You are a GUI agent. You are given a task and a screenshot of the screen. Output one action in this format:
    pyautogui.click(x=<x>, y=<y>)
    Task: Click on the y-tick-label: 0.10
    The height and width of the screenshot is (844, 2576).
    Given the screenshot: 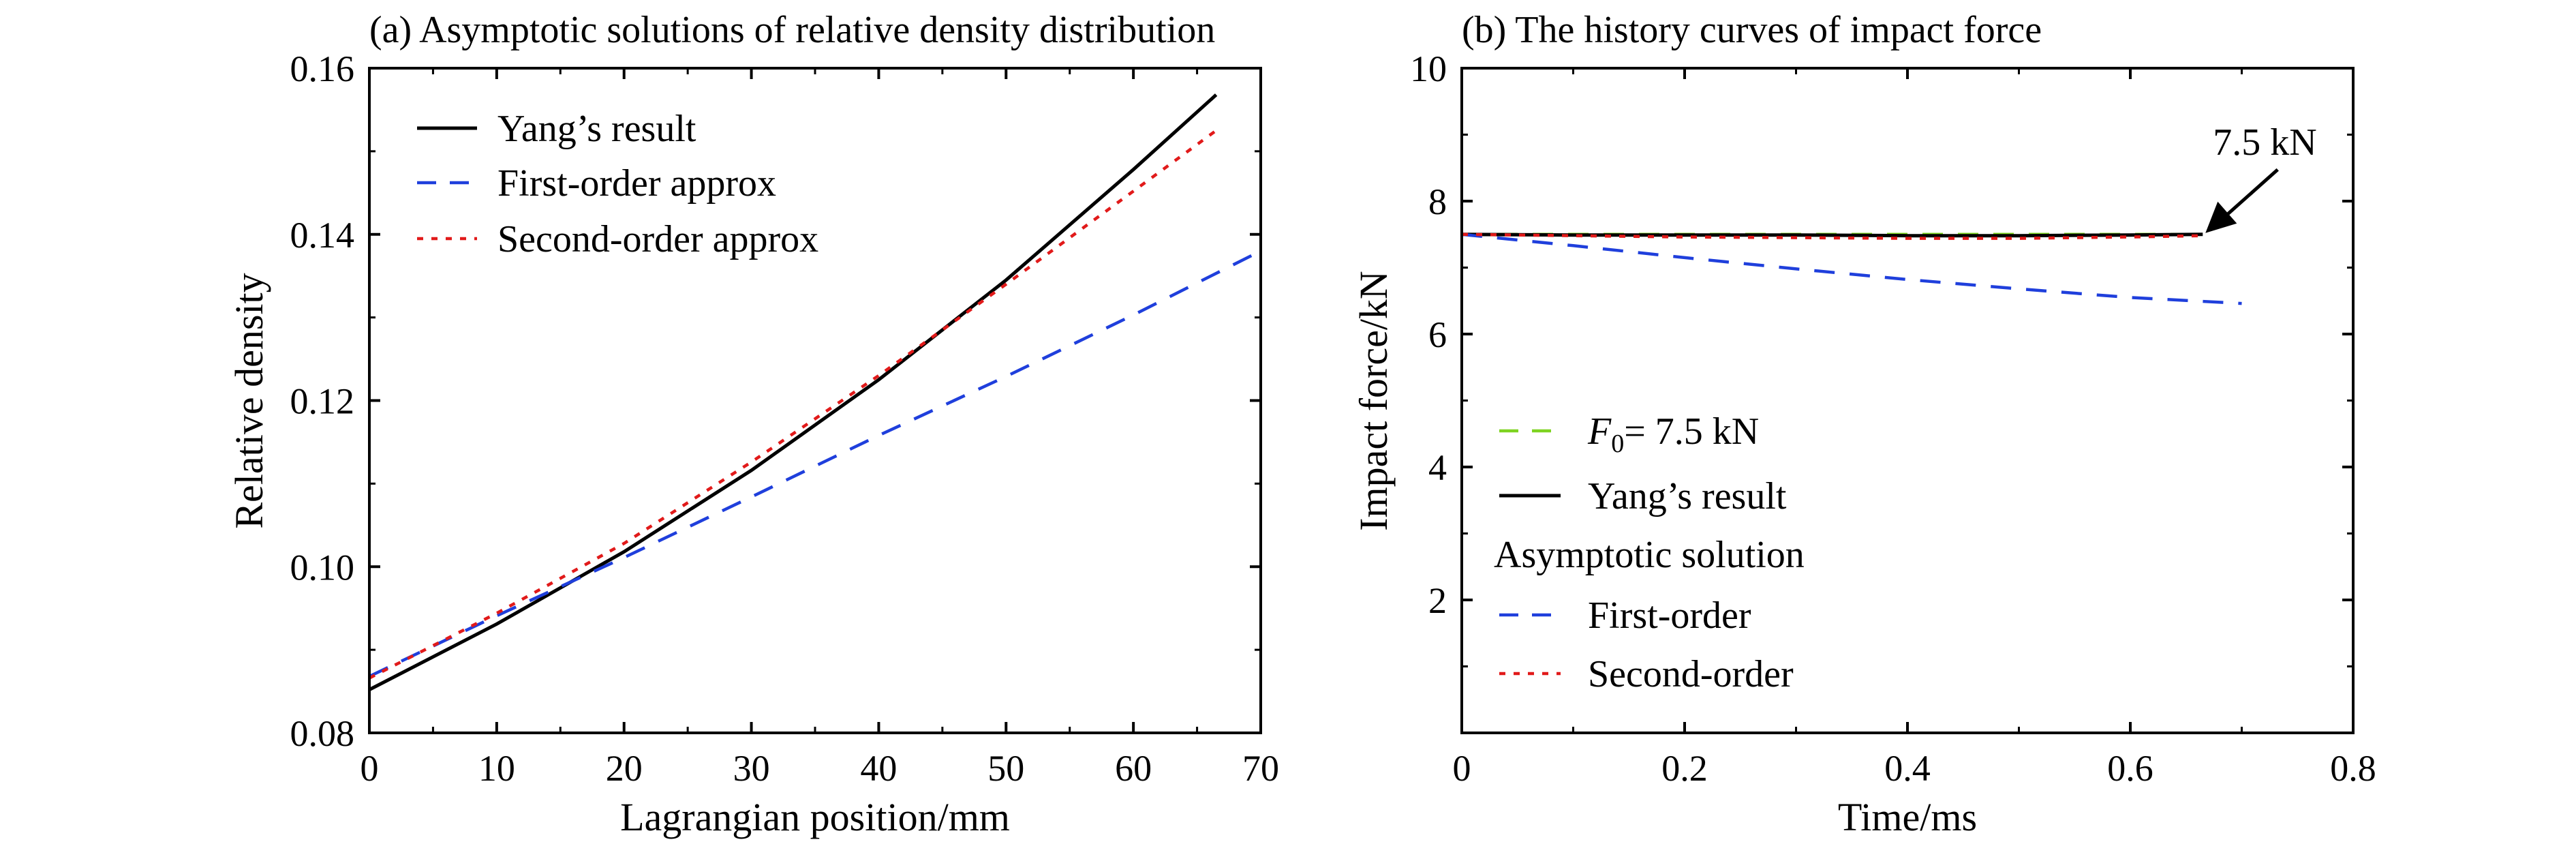 What is the action you would take?
    pyautogui.click(x=322, y=567)
    